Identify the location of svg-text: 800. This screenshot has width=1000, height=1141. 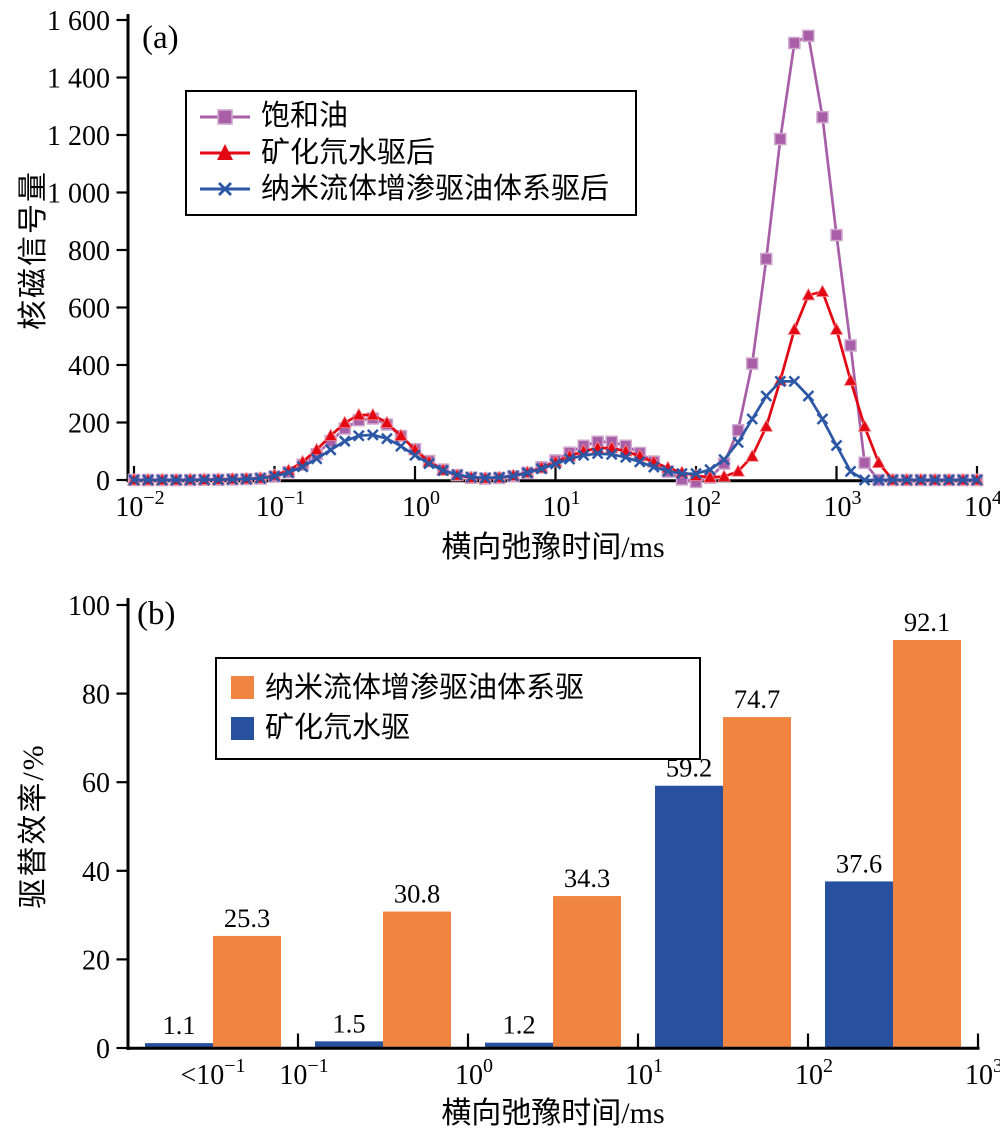
(89, 251).